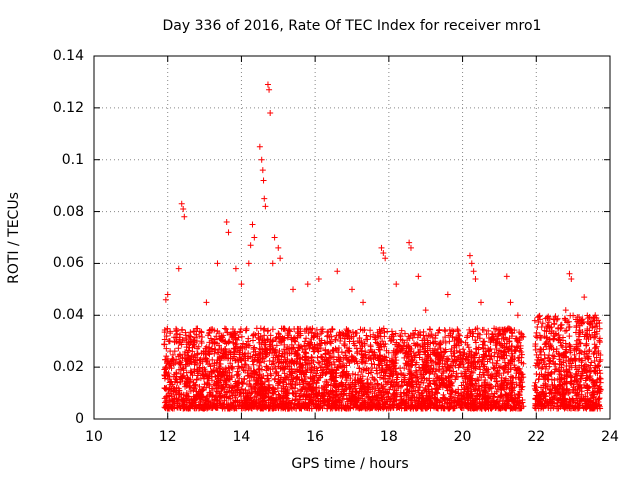 The image size is (640, 480). Describe the element at coordinates (14, 238) in the screenshot. I see `y-axis-label: ROTI / TECUs` at that location.